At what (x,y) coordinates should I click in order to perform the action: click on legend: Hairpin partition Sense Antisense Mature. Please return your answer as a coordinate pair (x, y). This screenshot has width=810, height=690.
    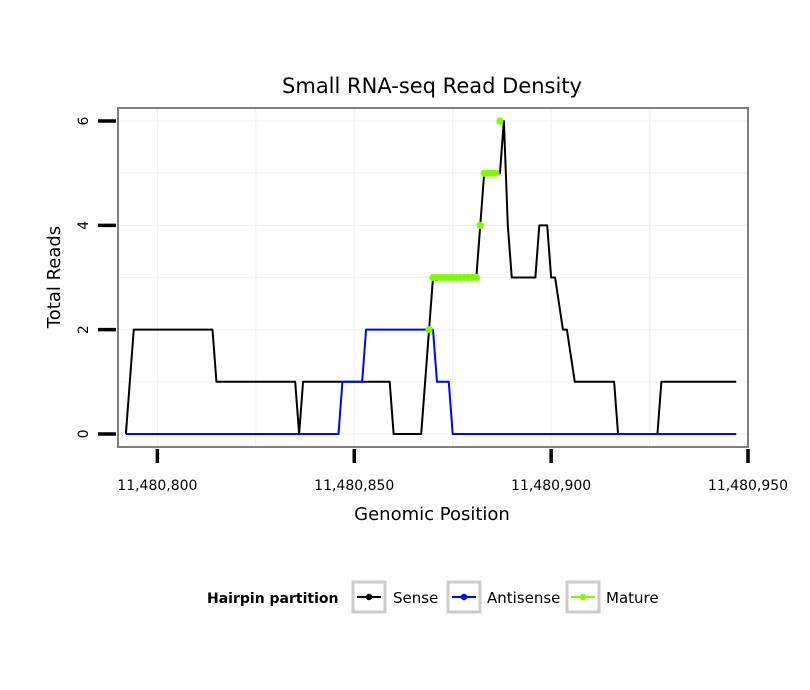
    Looking at the image, I should click on (433, 597).